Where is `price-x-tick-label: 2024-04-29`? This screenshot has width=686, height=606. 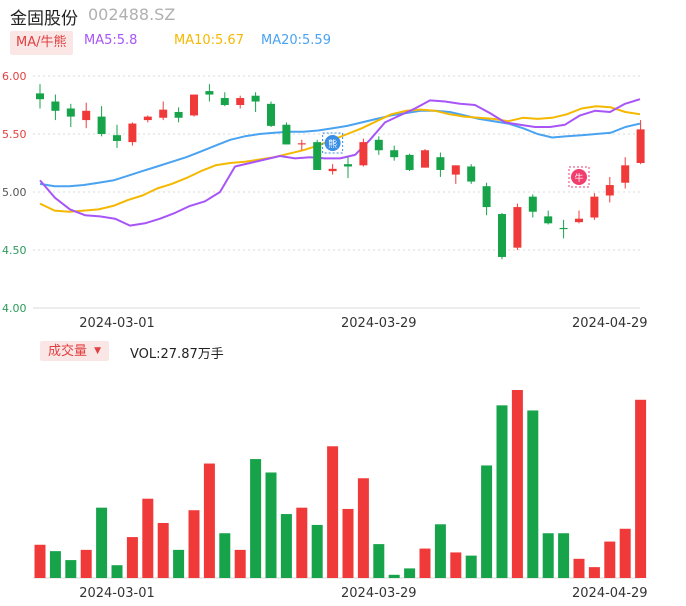 price-x-tick-label: 2024-04-29 is located at coordinates (610, 323).